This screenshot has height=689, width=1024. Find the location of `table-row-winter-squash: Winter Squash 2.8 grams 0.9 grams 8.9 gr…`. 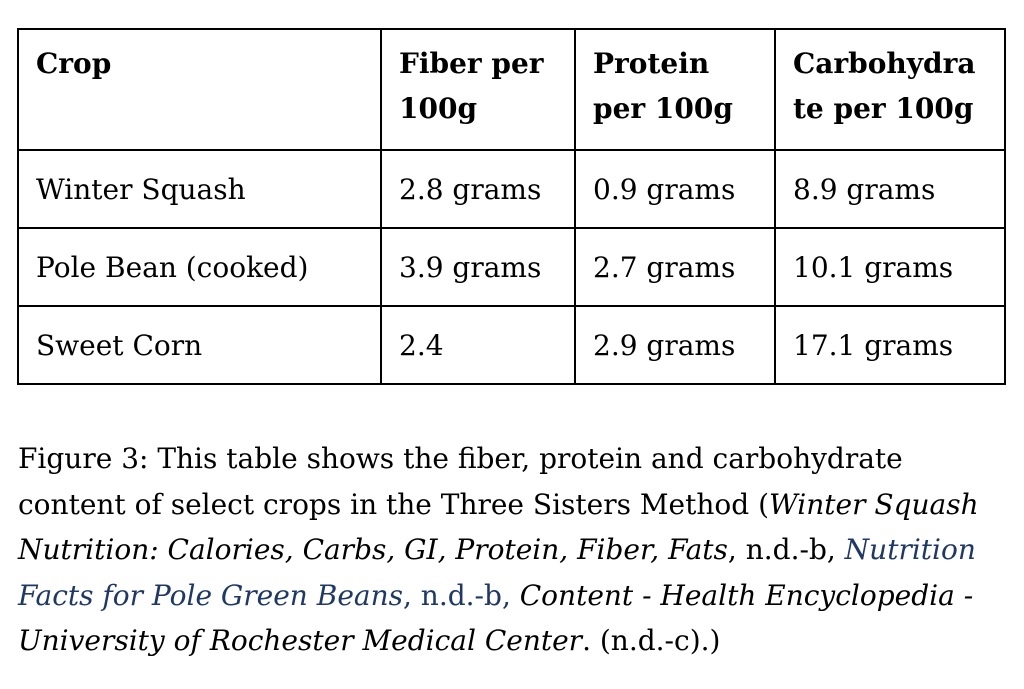

table-row-winter-squash: Winter Squash 2.8 grams 0.9 grams 8.9 gr… is located at coordinates (511, 189).